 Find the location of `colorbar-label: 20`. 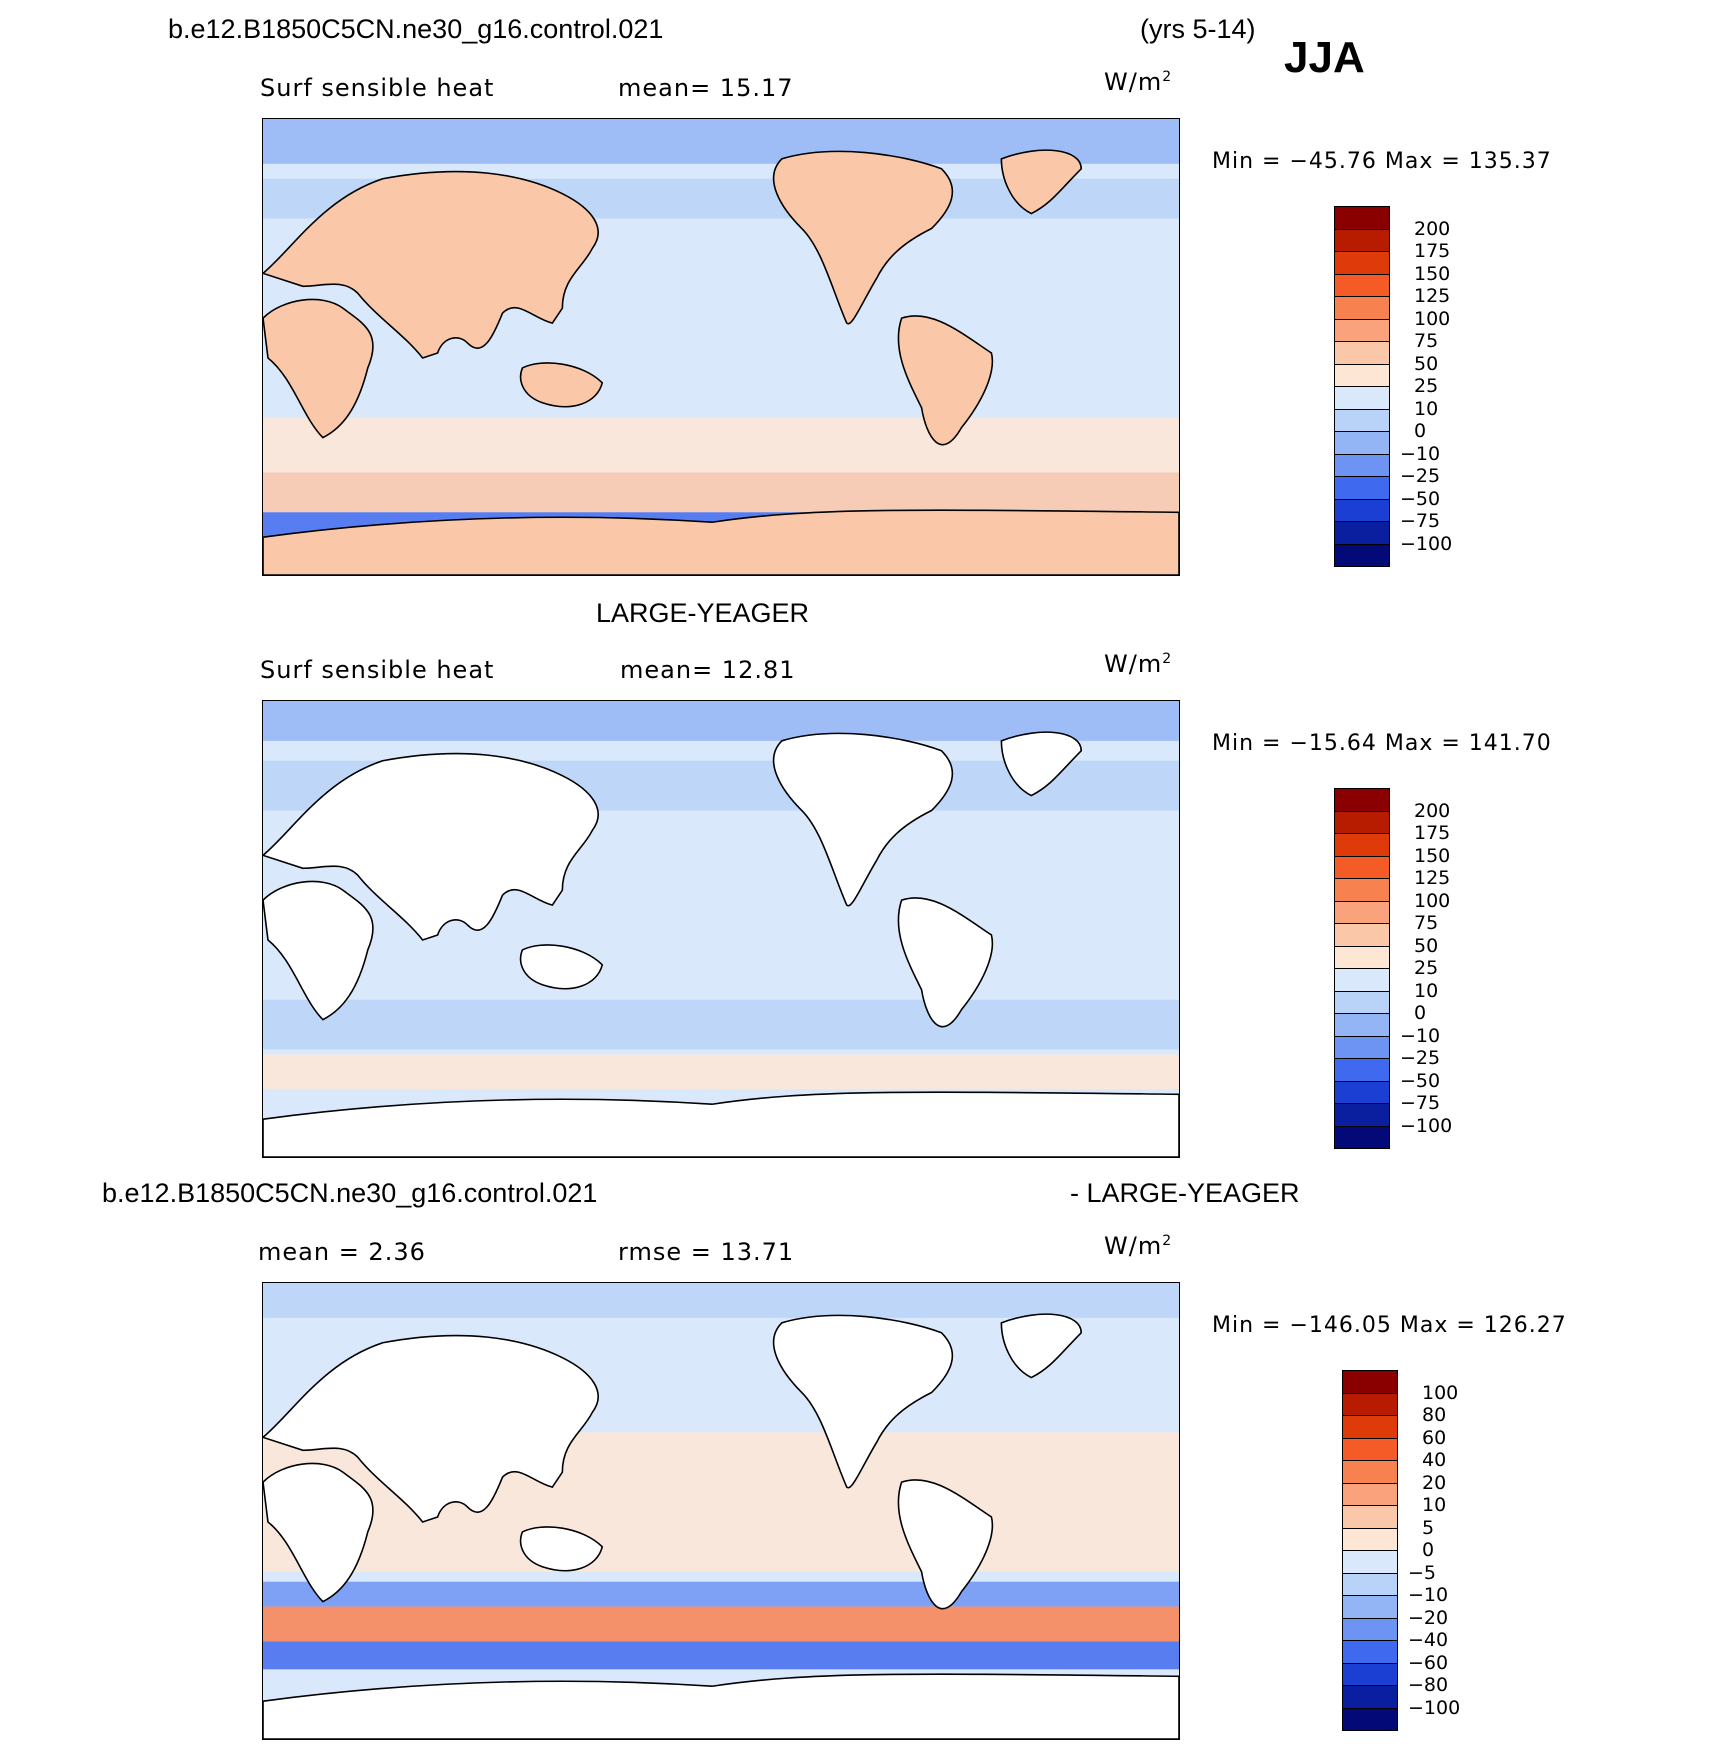

colorbar-label: 20 is located at coordinates (1434, 1482).